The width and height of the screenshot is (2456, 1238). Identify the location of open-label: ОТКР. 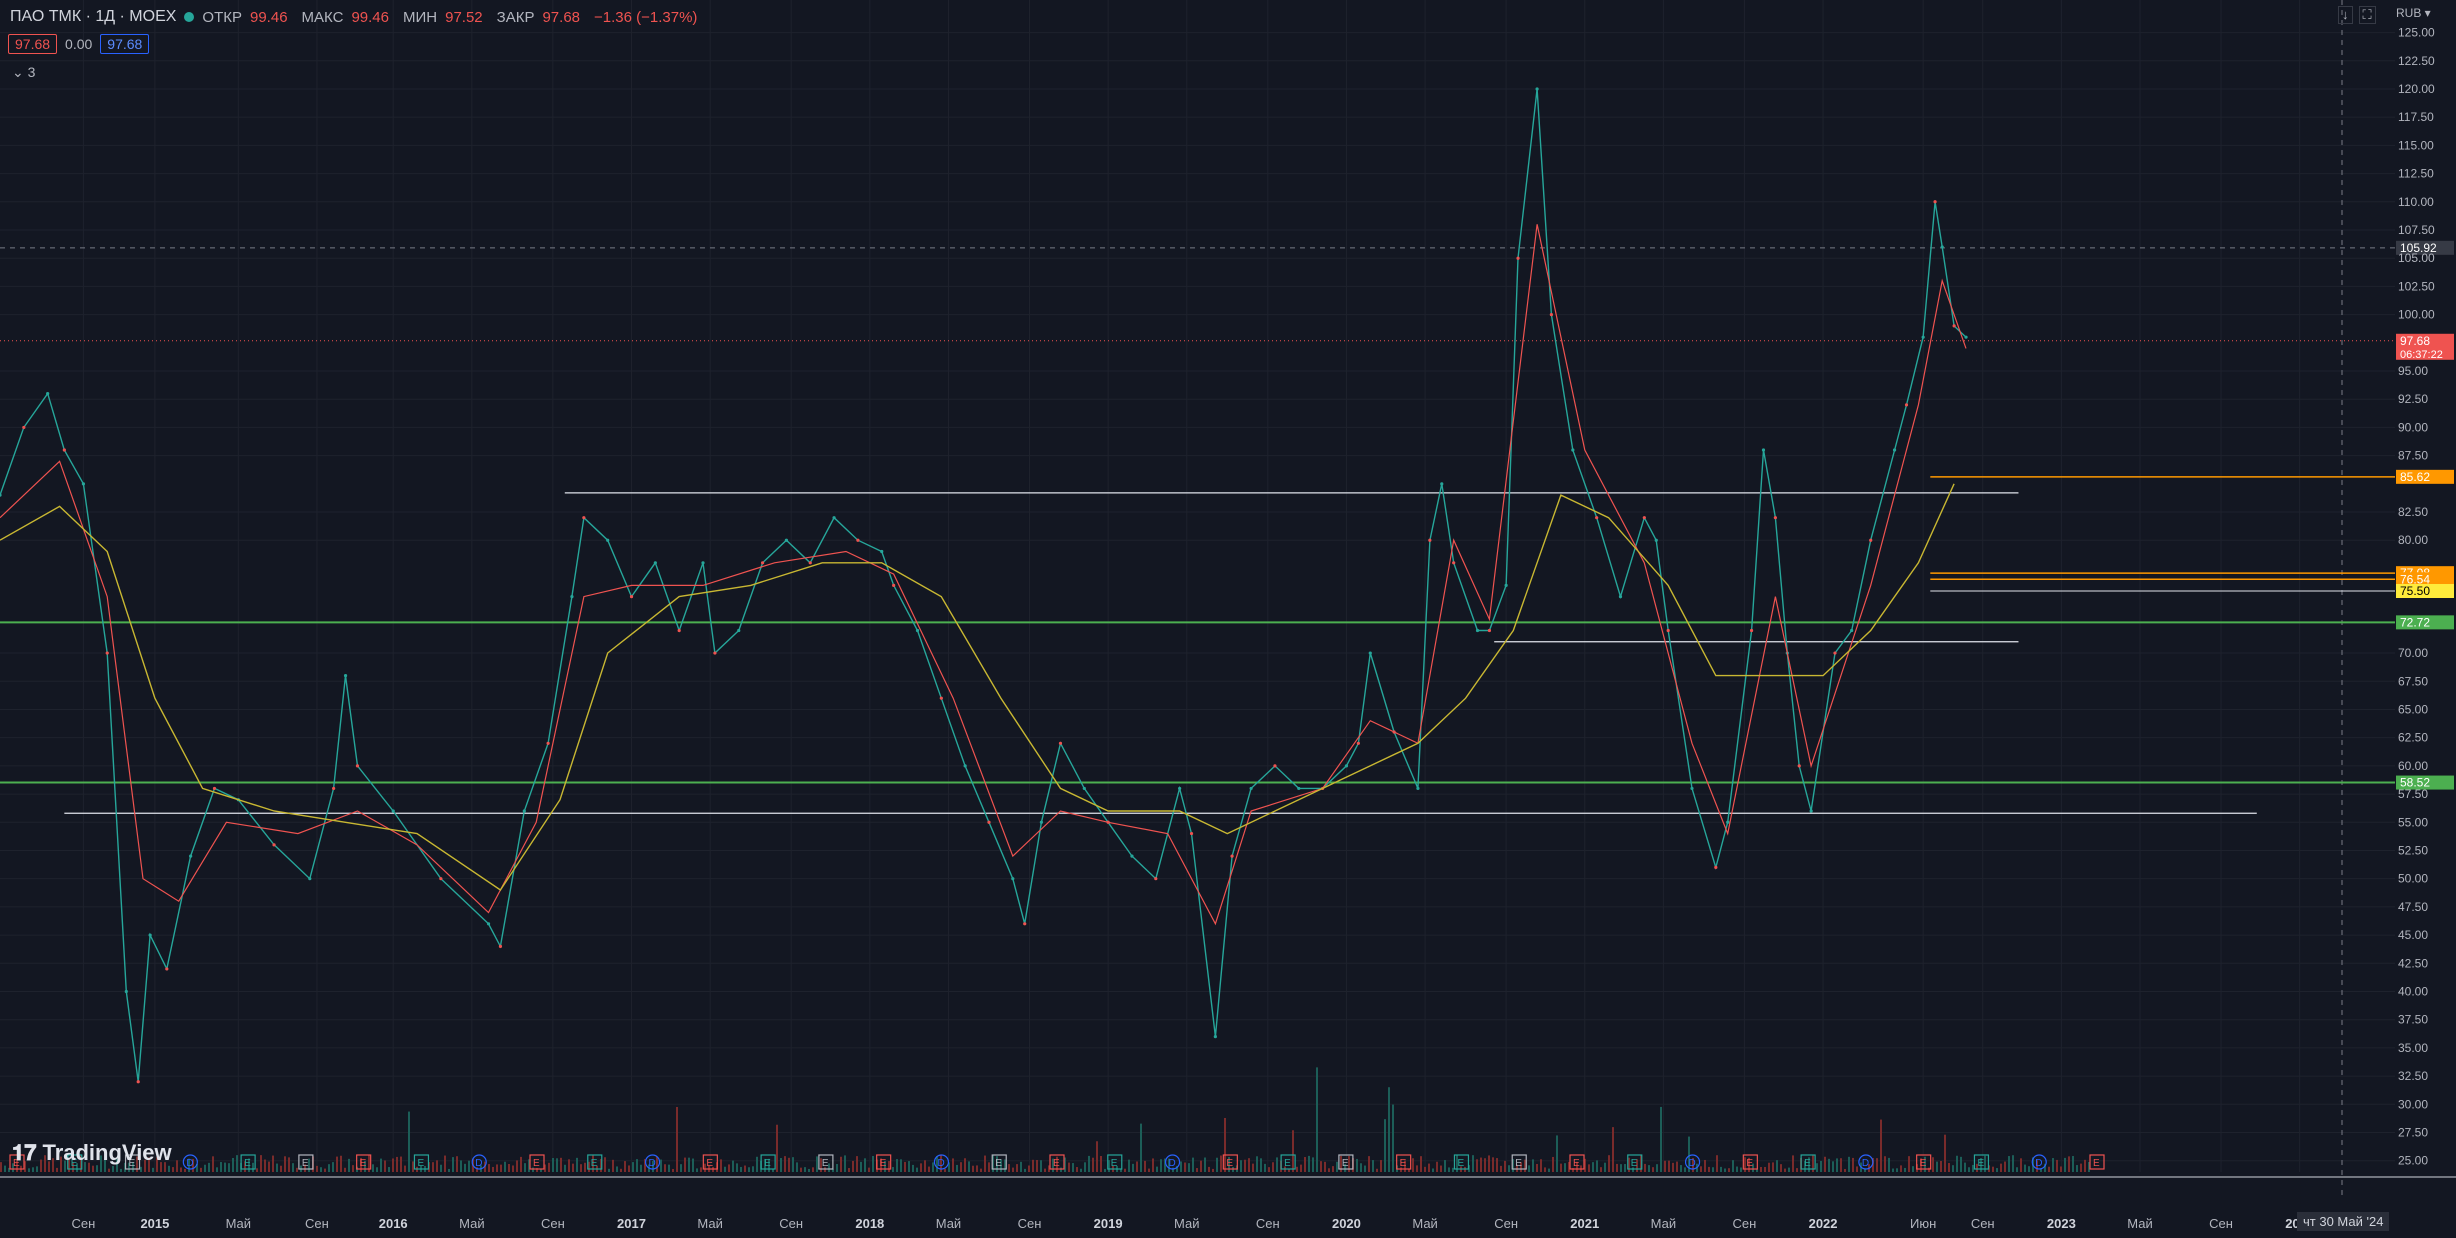
(222, 17).